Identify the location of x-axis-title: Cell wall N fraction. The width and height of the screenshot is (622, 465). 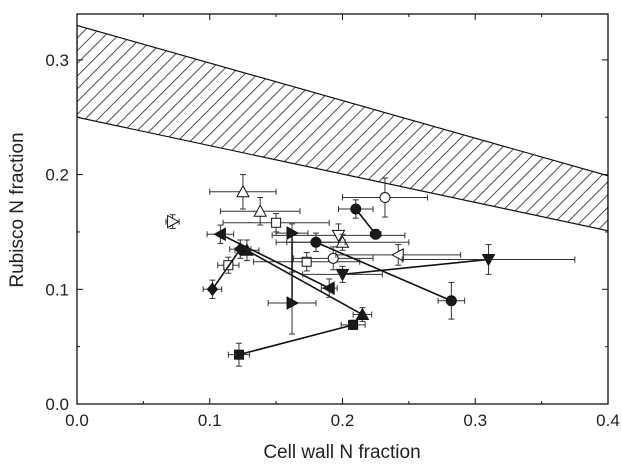
(341, 452).